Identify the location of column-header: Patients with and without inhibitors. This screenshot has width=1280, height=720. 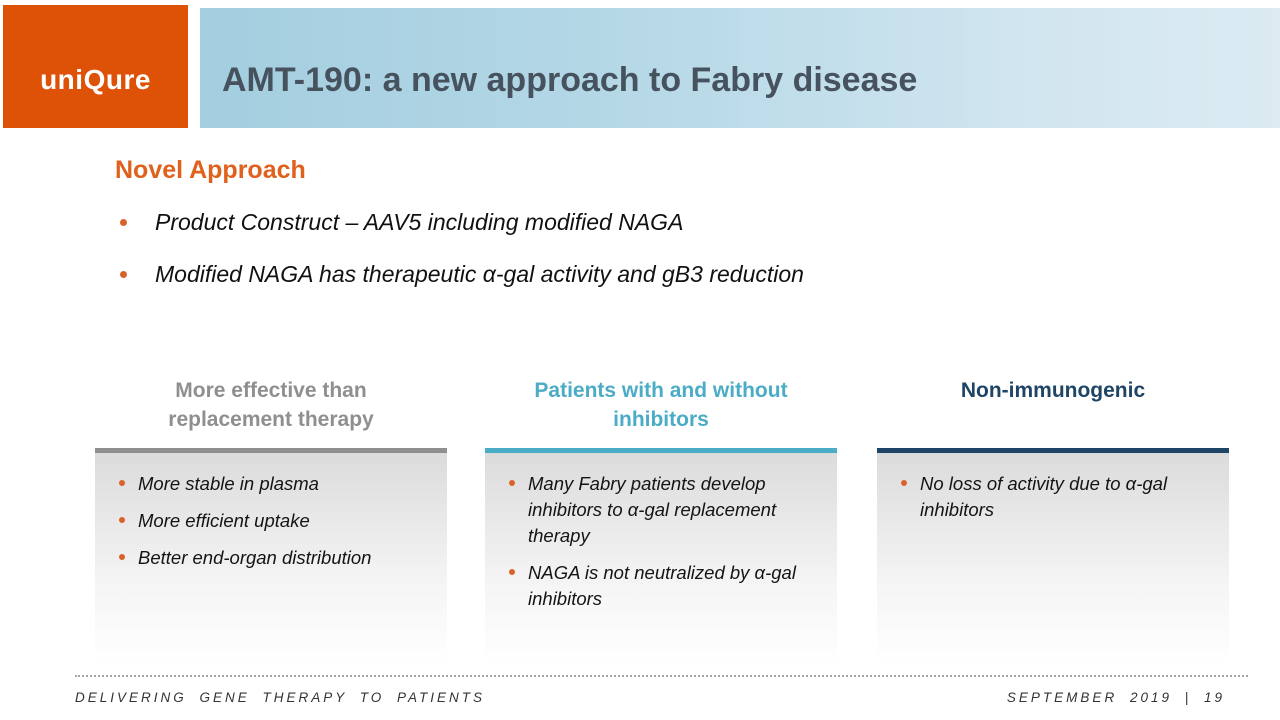
(661, 412).